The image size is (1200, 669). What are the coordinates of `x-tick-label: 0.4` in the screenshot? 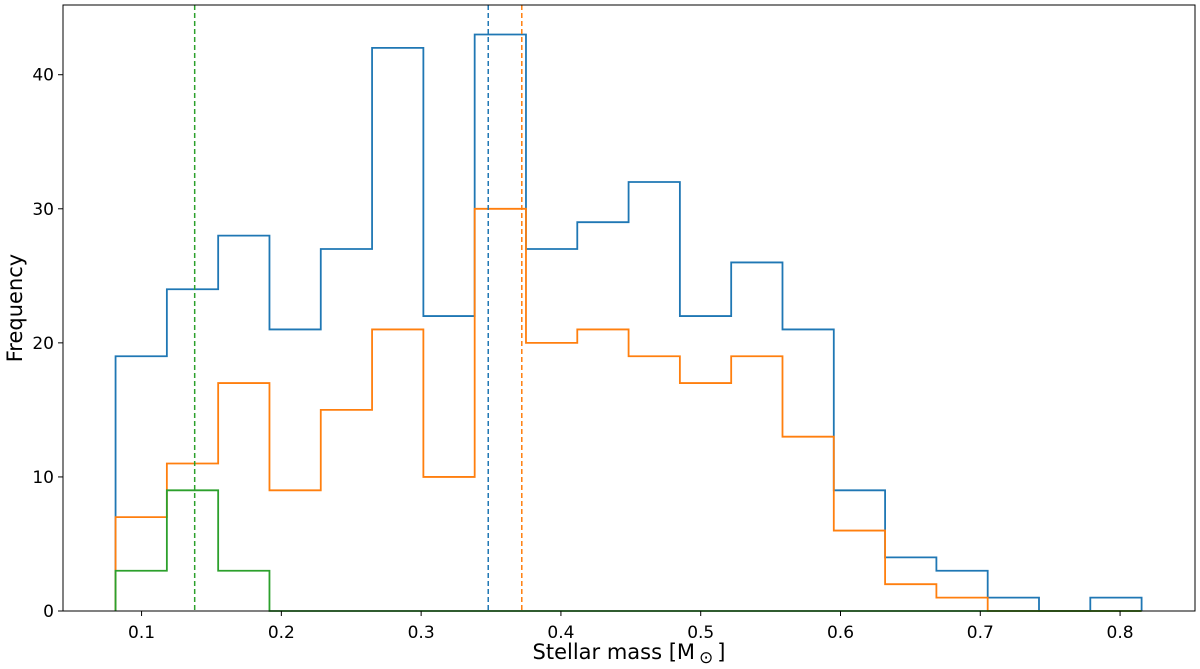 It's located at (560, 633).